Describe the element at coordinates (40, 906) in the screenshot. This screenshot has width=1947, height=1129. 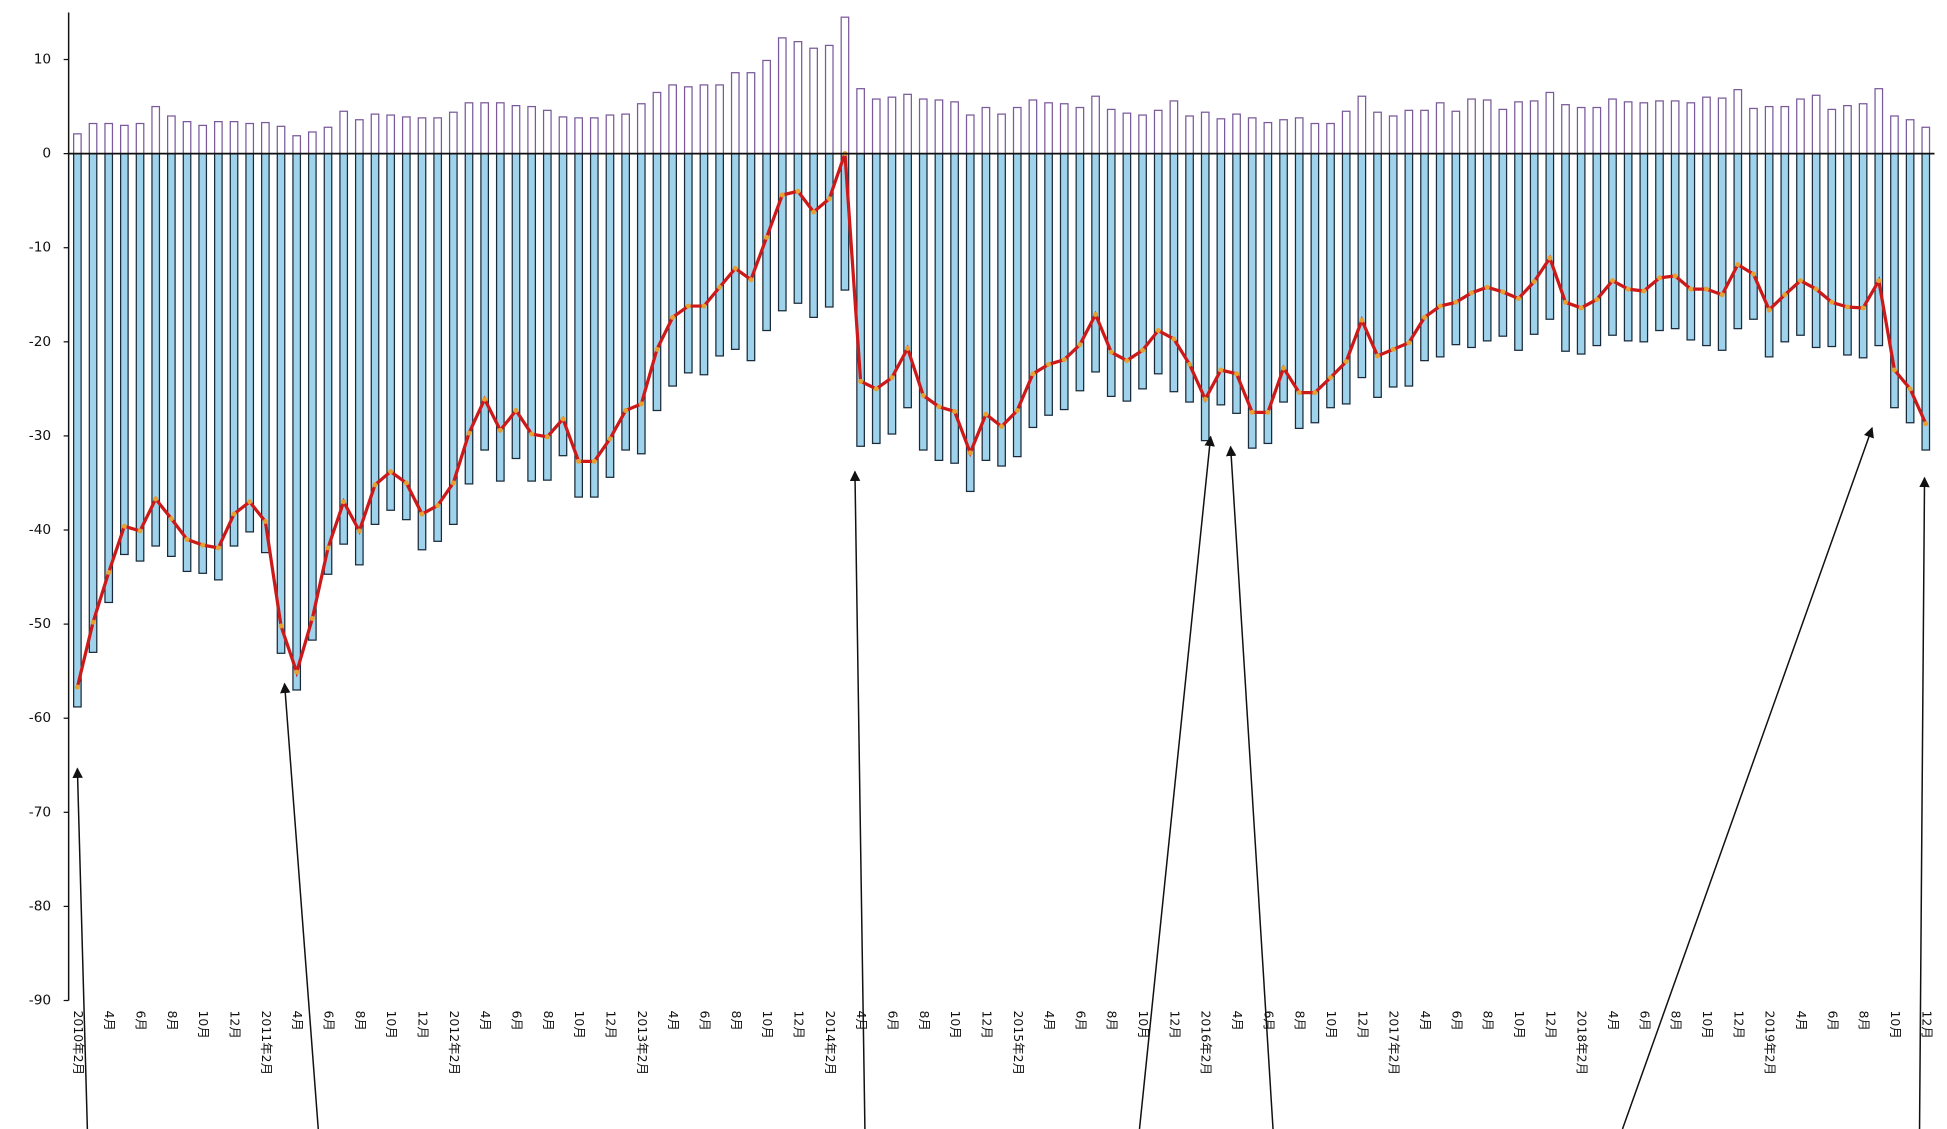
I see `y-tick-label: -80` at that location.